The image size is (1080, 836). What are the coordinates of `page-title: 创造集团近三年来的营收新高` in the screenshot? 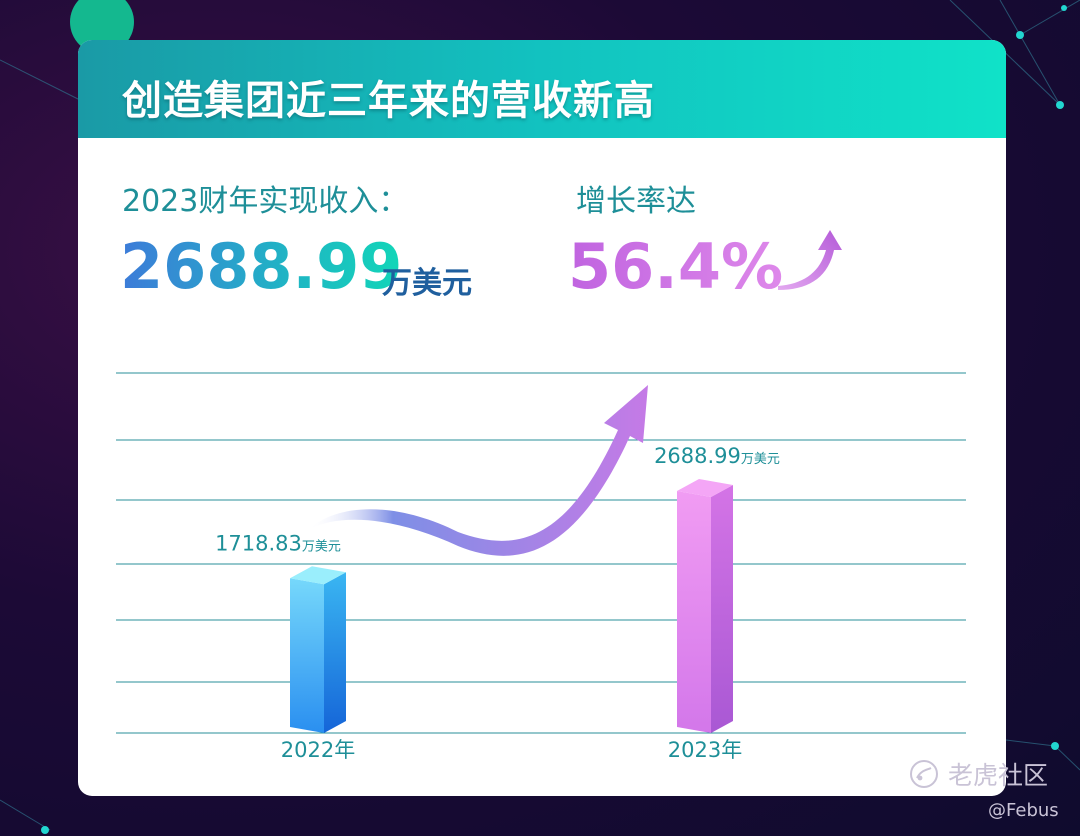 It's located at (388, 101).